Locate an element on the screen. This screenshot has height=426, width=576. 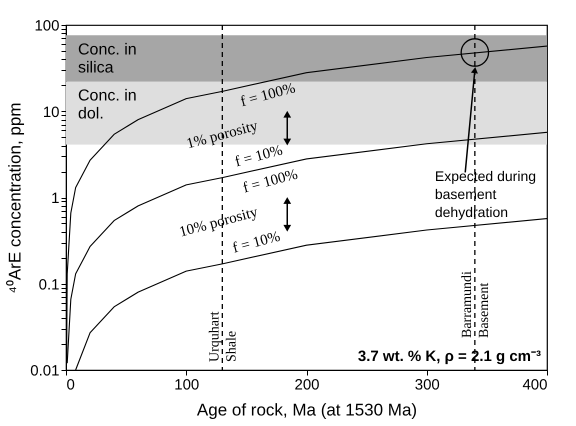
x-tick-label: 100 is located at coordinates (187, 385).